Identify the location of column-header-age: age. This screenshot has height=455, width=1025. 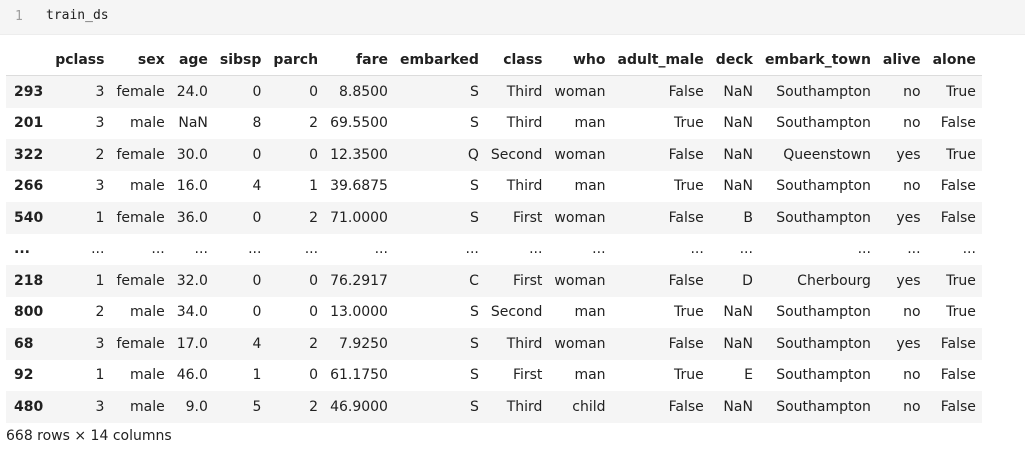
(192, 60).